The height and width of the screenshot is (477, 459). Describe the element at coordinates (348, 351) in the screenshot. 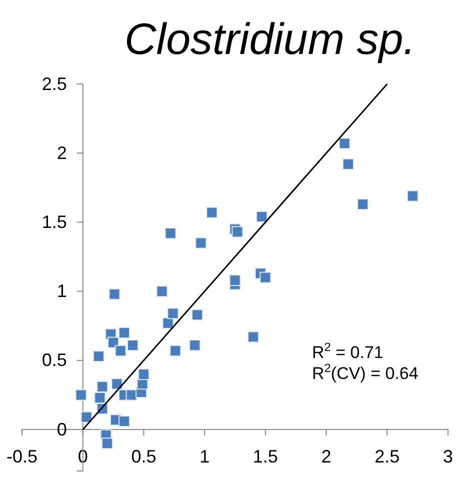

I see `annotation: R$^{2}$ = 0.71` at that location.